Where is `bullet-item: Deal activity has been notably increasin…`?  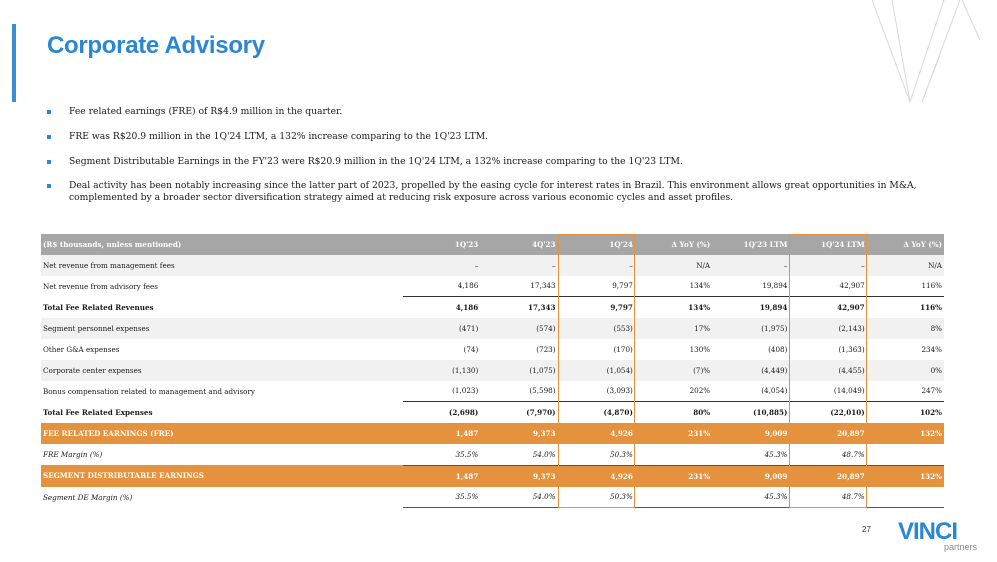 bullet-item: Deal activity has been notably increasin… is located at coordinates (494, 192).